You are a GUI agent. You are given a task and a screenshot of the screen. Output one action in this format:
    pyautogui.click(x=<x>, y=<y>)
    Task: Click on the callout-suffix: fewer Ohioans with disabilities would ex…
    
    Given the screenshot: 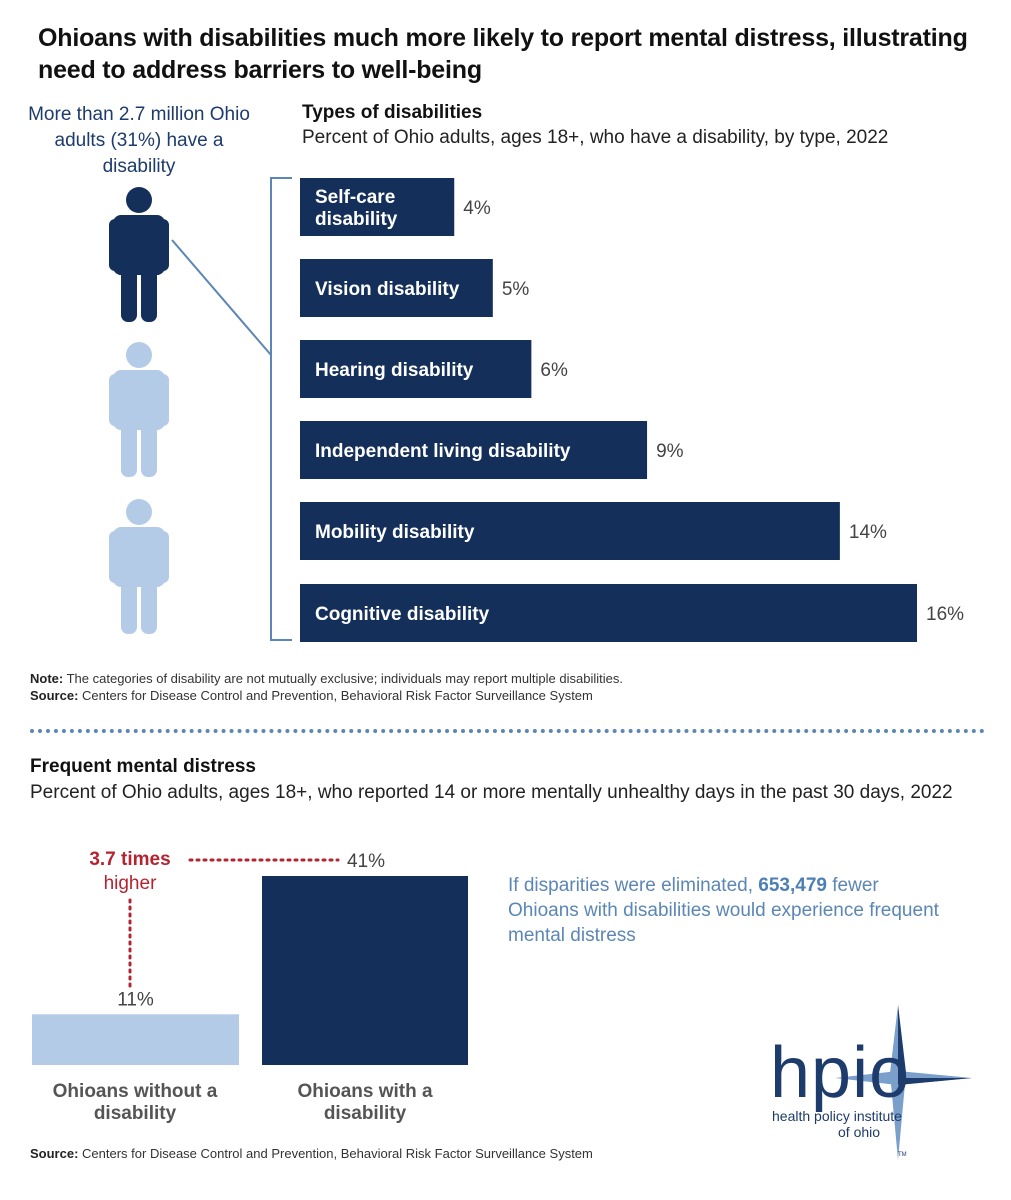 What is the action you would take?
    pyautogui.click(x=723, y=910)
    